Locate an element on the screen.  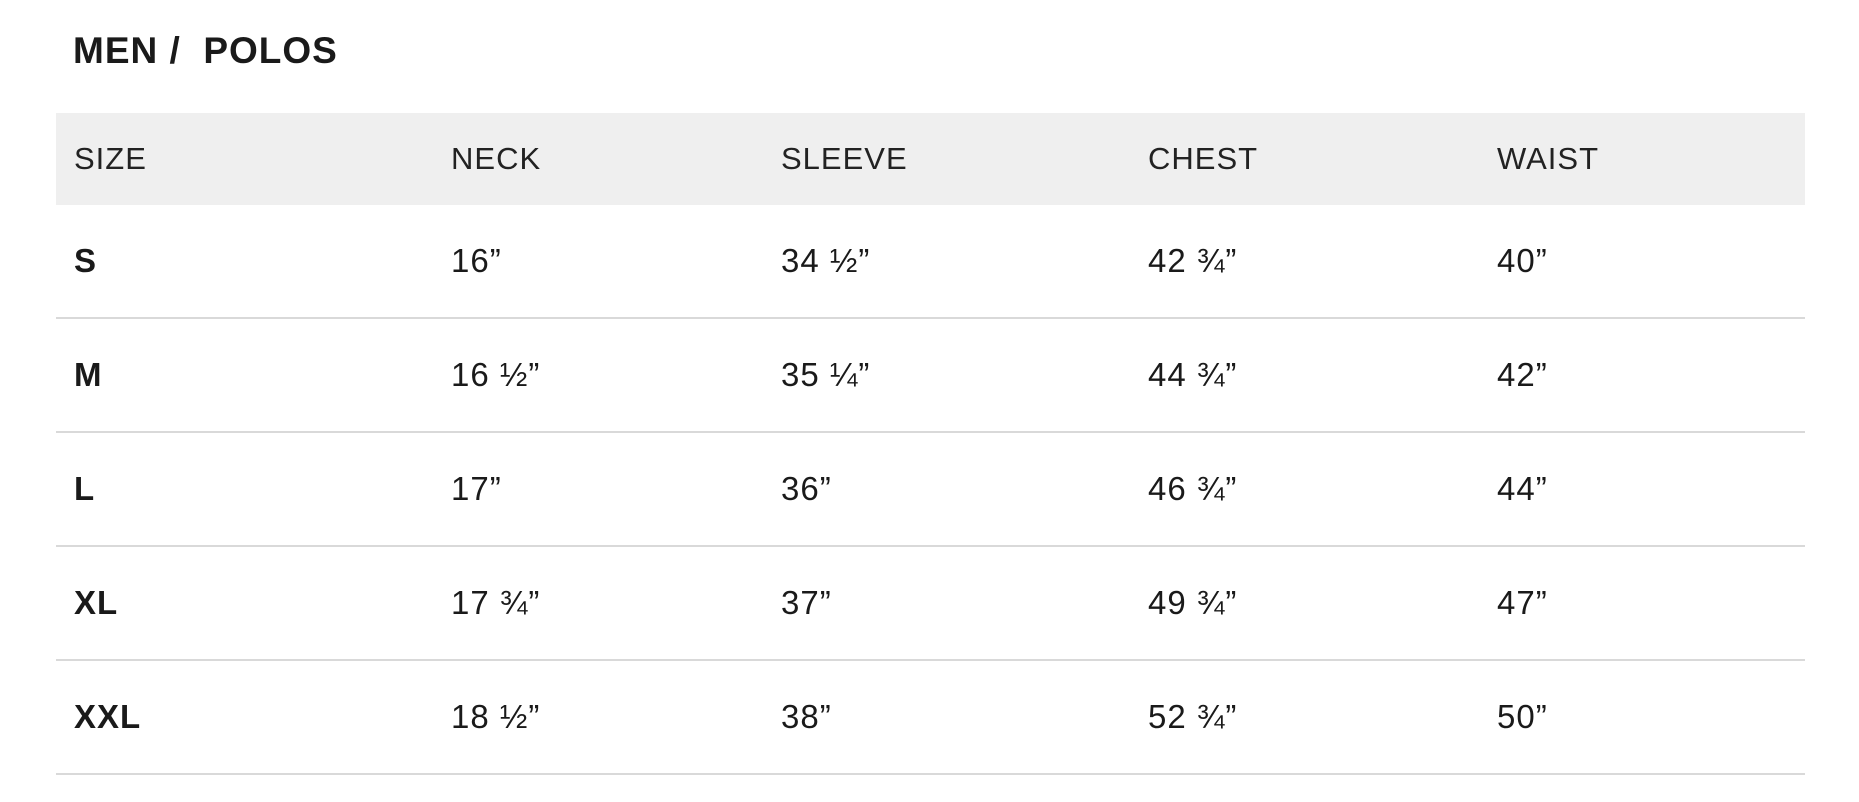
cell-sleeve: 37” is located at coordinates (806, 602).